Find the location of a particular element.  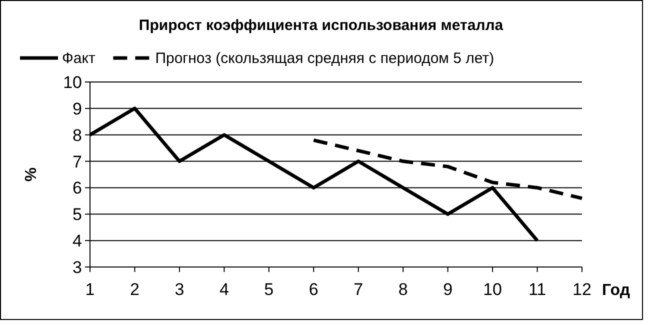

y-tick-label: 10 is located at coordinates (72, 82).